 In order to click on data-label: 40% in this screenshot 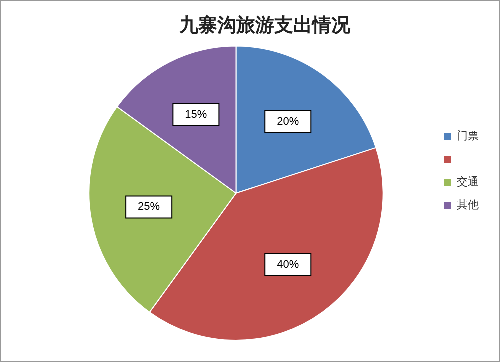, I will do `click(288, 264)`.